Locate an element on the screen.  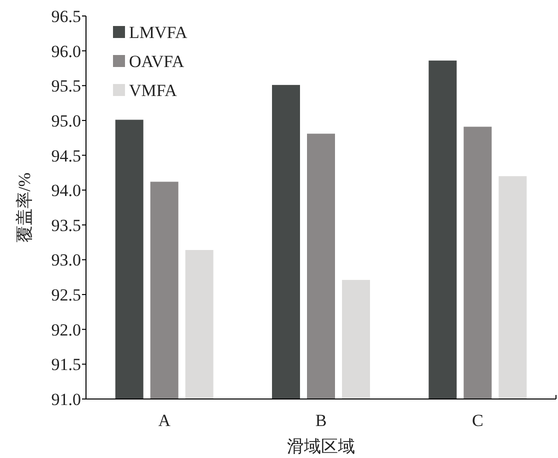
y-axis-title: 覆盖率/% is located at coordinates (24, 207).